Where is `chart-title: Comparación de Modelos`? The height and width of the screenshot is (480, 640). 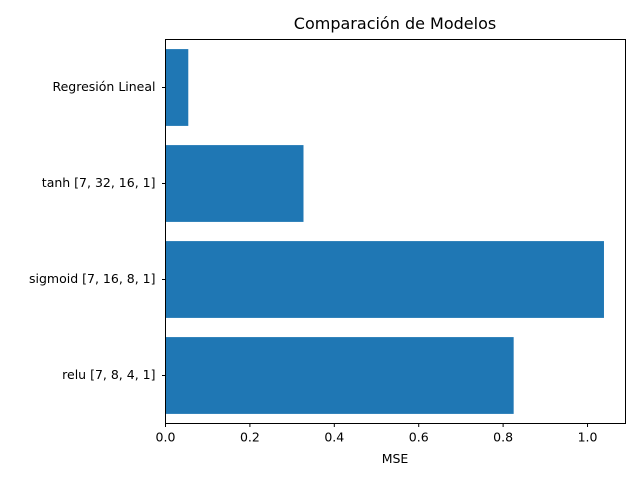
chart-title: Comparación de Modelos is located at coordinates (395, 23).